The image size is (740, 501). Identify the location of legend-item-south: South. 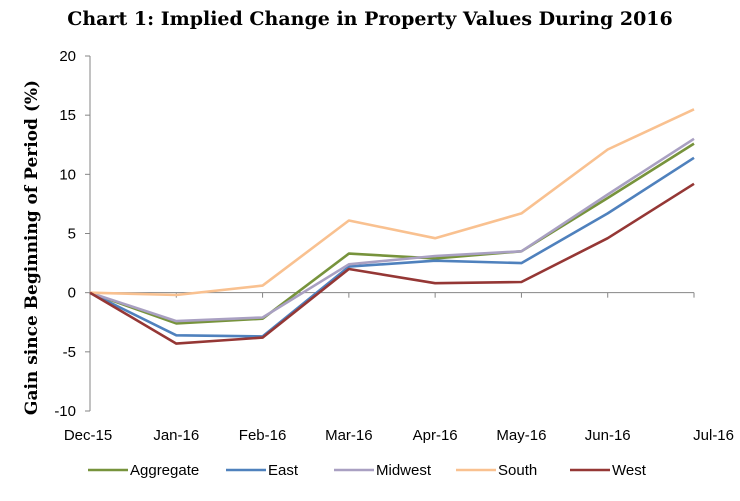
(496, 470).